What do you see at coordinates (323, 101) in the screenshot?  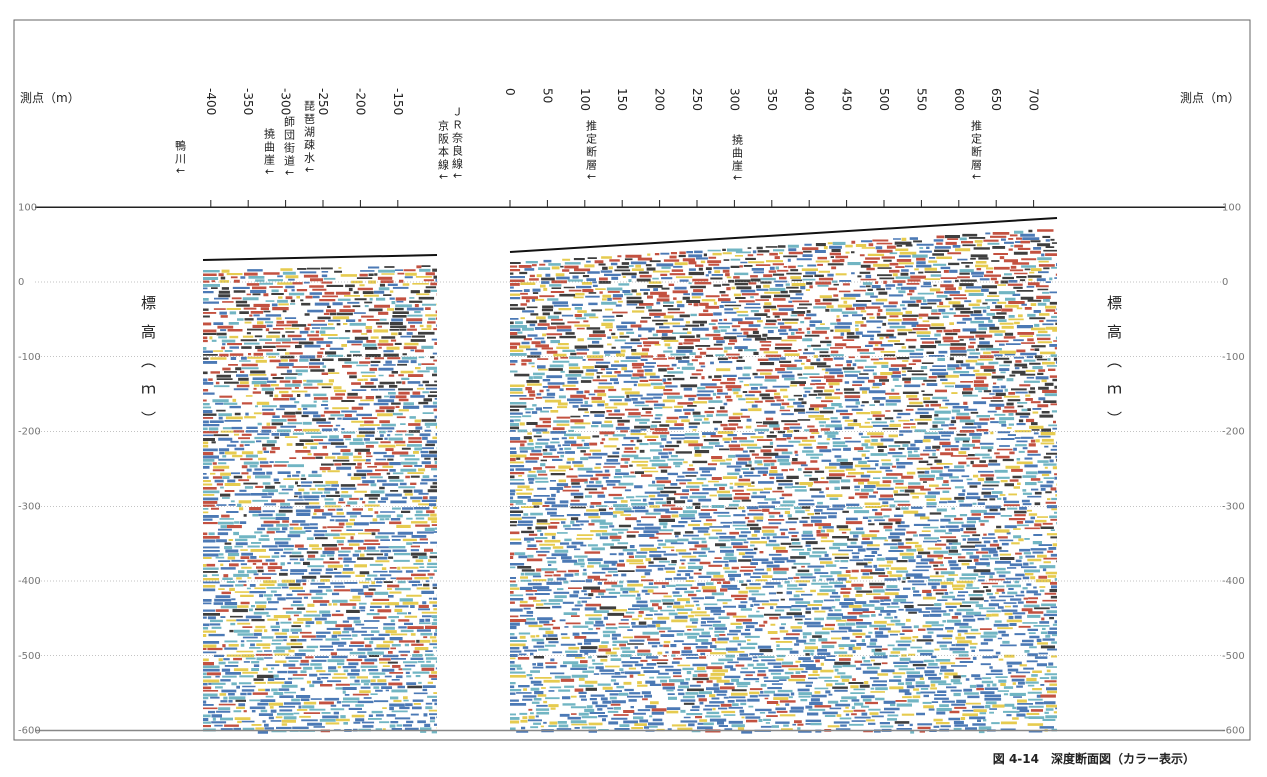 I see `x-tick-label: -250` at bounding box center [323, 101].